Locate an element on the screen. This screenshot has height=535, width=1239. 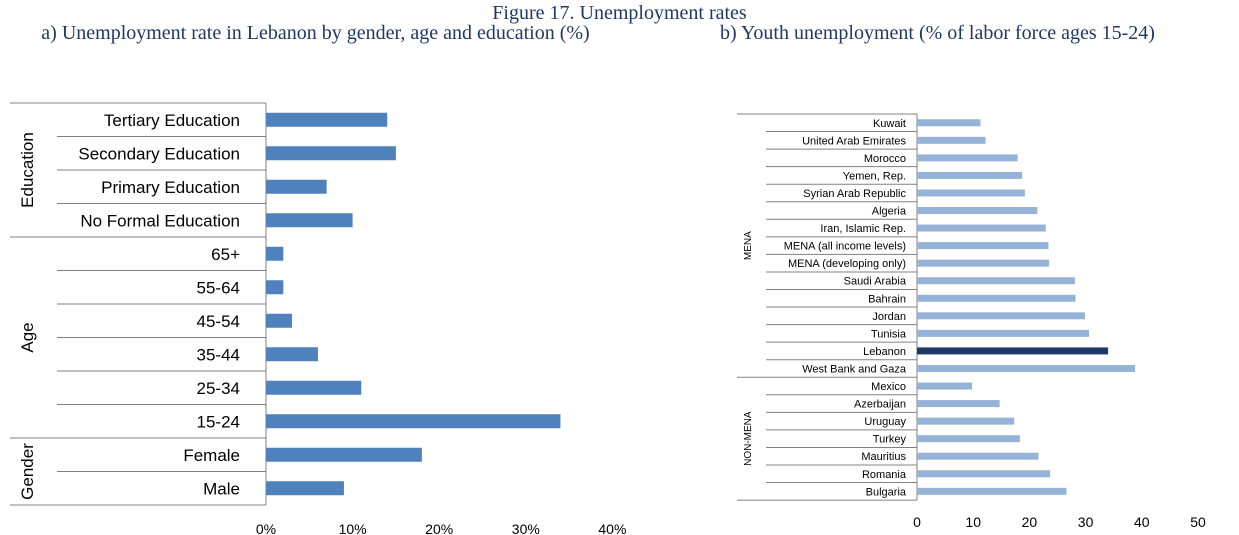
category-label: Tunisia is located at coordinates (889, 334).